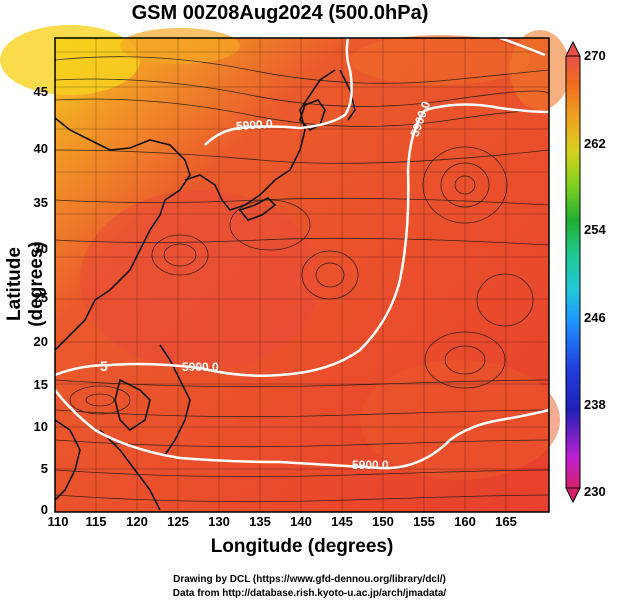  What do you see at coordinates (260, 521) in the screenshot?
I see `lon-tick: 135` at bounding box center [260, 521].